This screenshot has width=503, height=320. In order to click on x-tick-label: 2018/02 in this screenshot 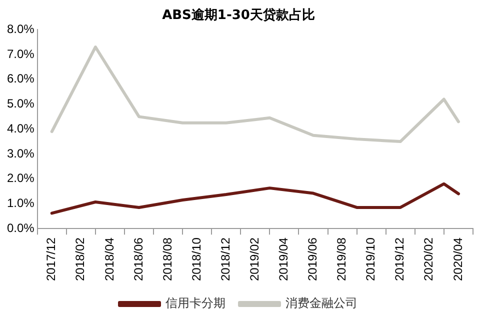, I will do `click(80, 259)`.